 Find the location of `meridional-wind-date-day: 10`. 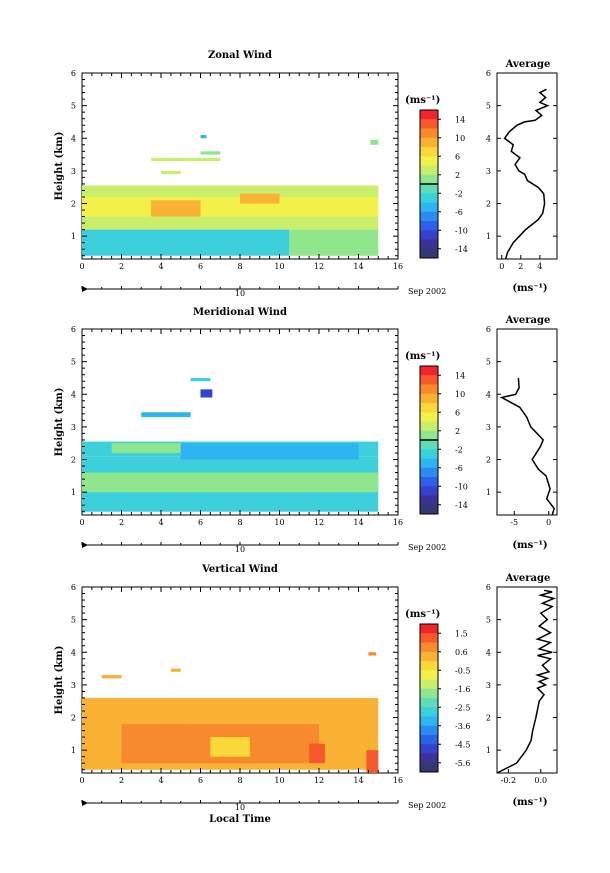

meridional-wind-date-day: 10 is located at coordinates (240, 549).